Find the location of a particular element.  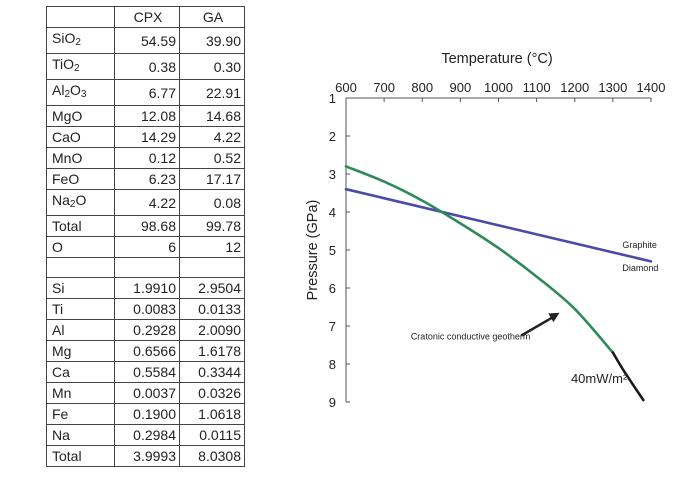

x-tick-label: 1200 is located at coordinates (574, 87).